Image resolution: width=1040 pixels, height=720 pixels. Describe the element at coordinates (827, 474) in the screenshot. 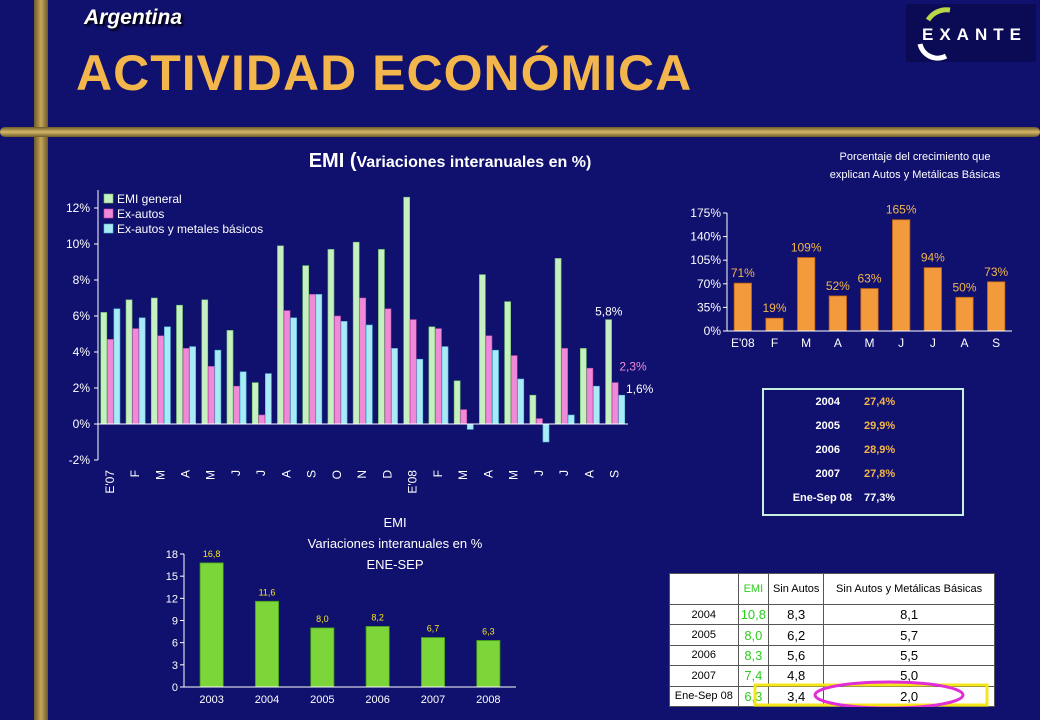

I see `years-row-year: 2007` at that location.